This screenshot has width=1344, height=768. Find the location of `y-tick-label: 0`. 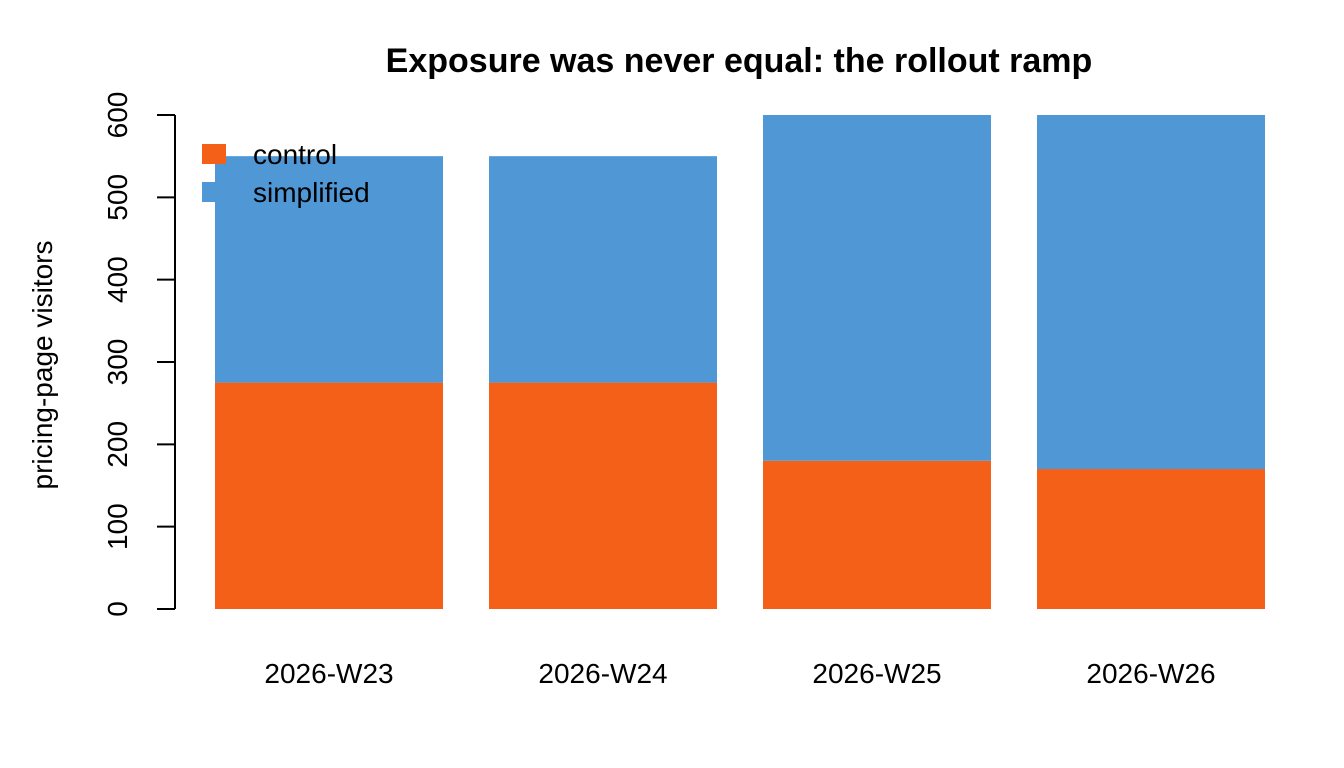

y-tick-label: 0 is located at coordinates (117, 609).